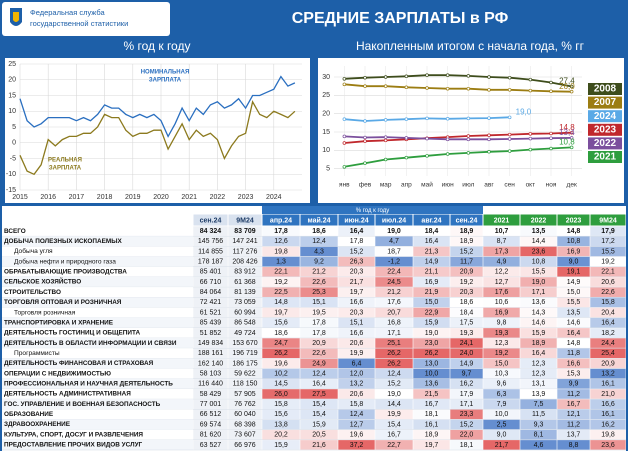  I want to click on cell-value: 18,6, so click(281, 333).